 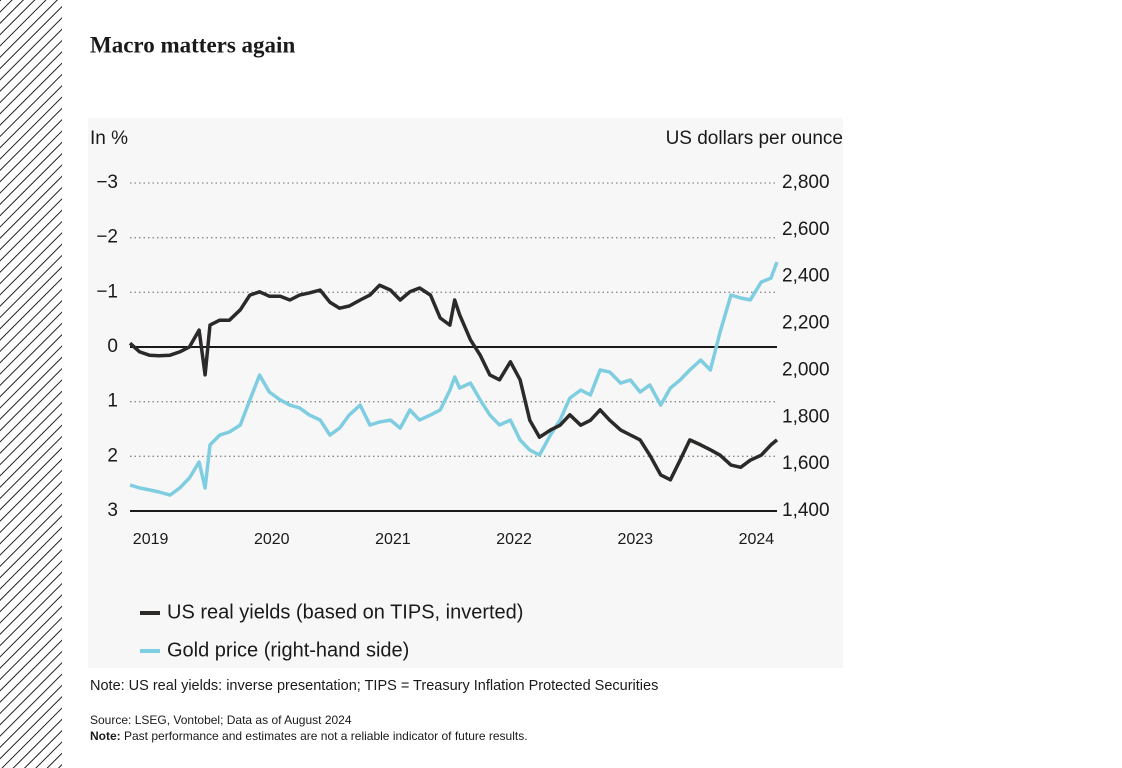 What do you see at coordinates (806, 276) in the screenshot?
I see `y2-tick-label: 2,400` at bounding box center [806, 276].